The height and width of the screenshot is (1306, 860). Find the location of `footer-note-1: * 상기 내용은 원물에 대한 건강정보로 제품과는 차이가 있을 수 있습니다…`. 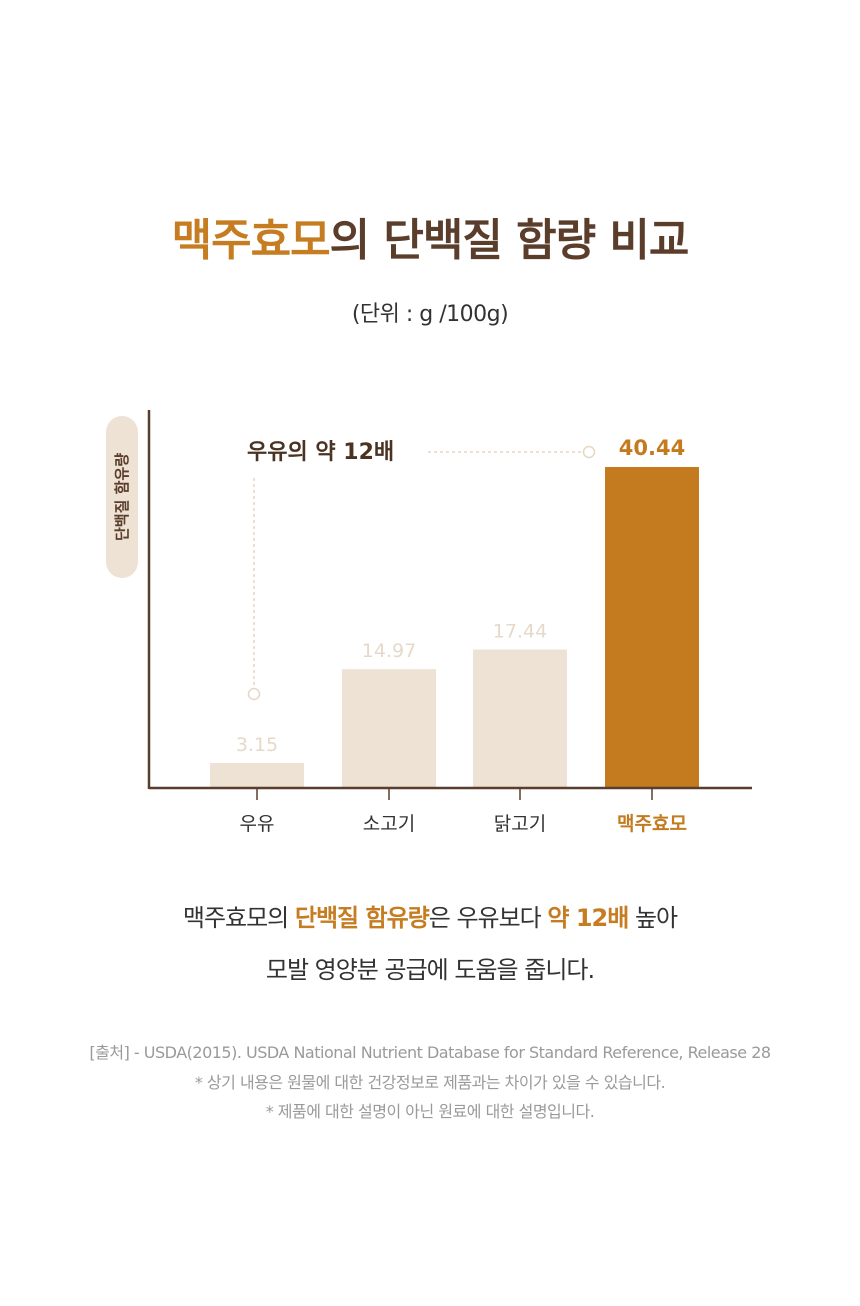

footer-note-1: * 상기 내용은 원물에 대한 건강정보로 제품과는 차이가 있을 수 있습니다… is located at coordinates (430, 1082).